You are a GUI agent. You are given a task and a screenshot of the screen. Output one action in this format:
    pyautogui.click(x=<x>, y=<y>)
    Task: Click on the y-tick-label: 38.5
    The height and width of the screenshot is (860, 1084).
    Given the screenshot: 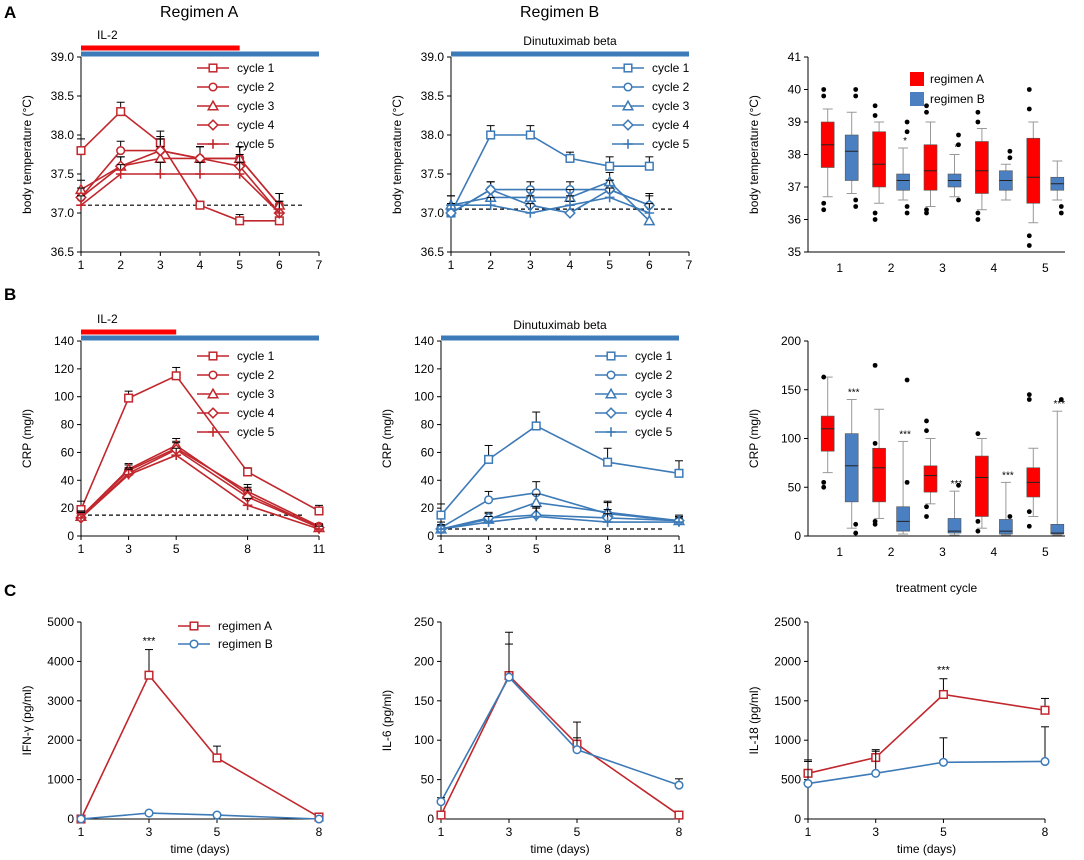 What is the action you would take?
    pyautogui.click(x=433, y=96)
    